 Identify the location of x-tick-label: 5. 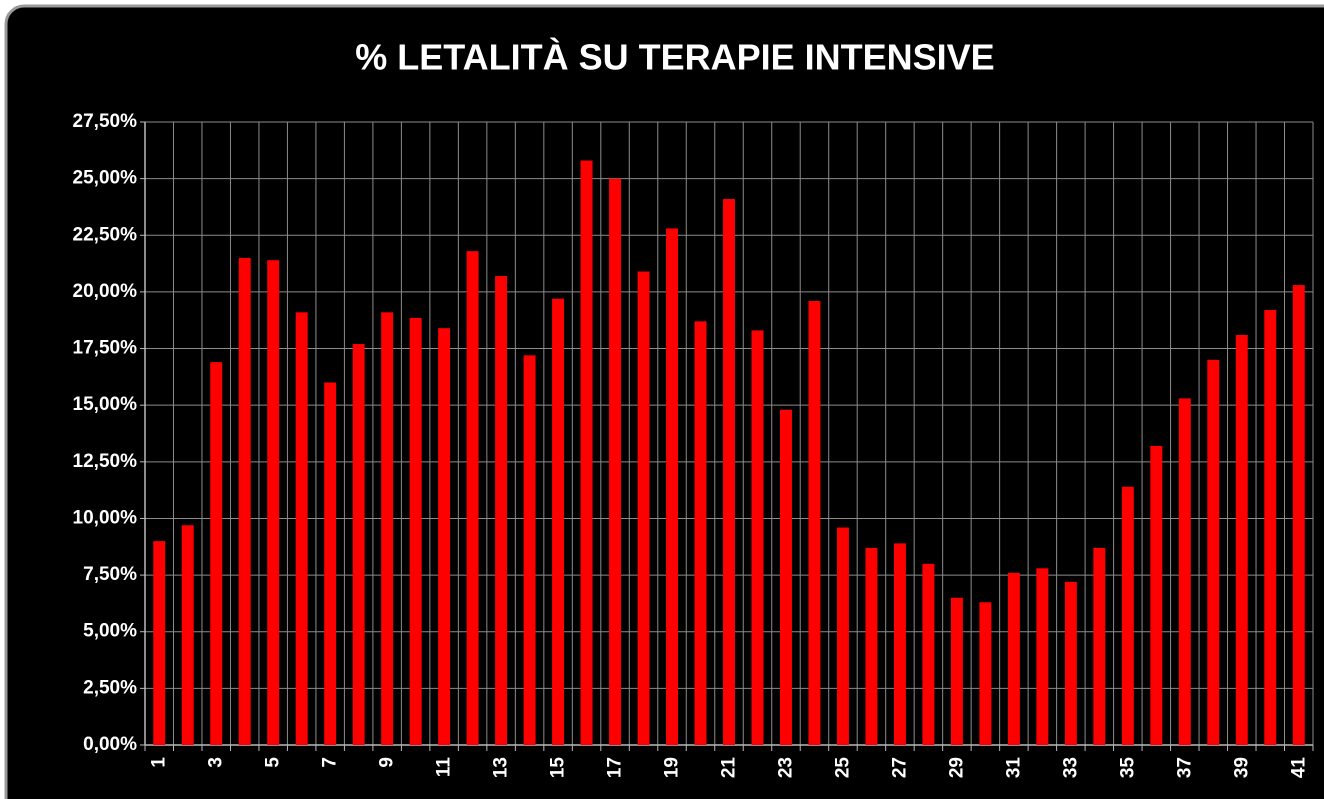
(273, 762).